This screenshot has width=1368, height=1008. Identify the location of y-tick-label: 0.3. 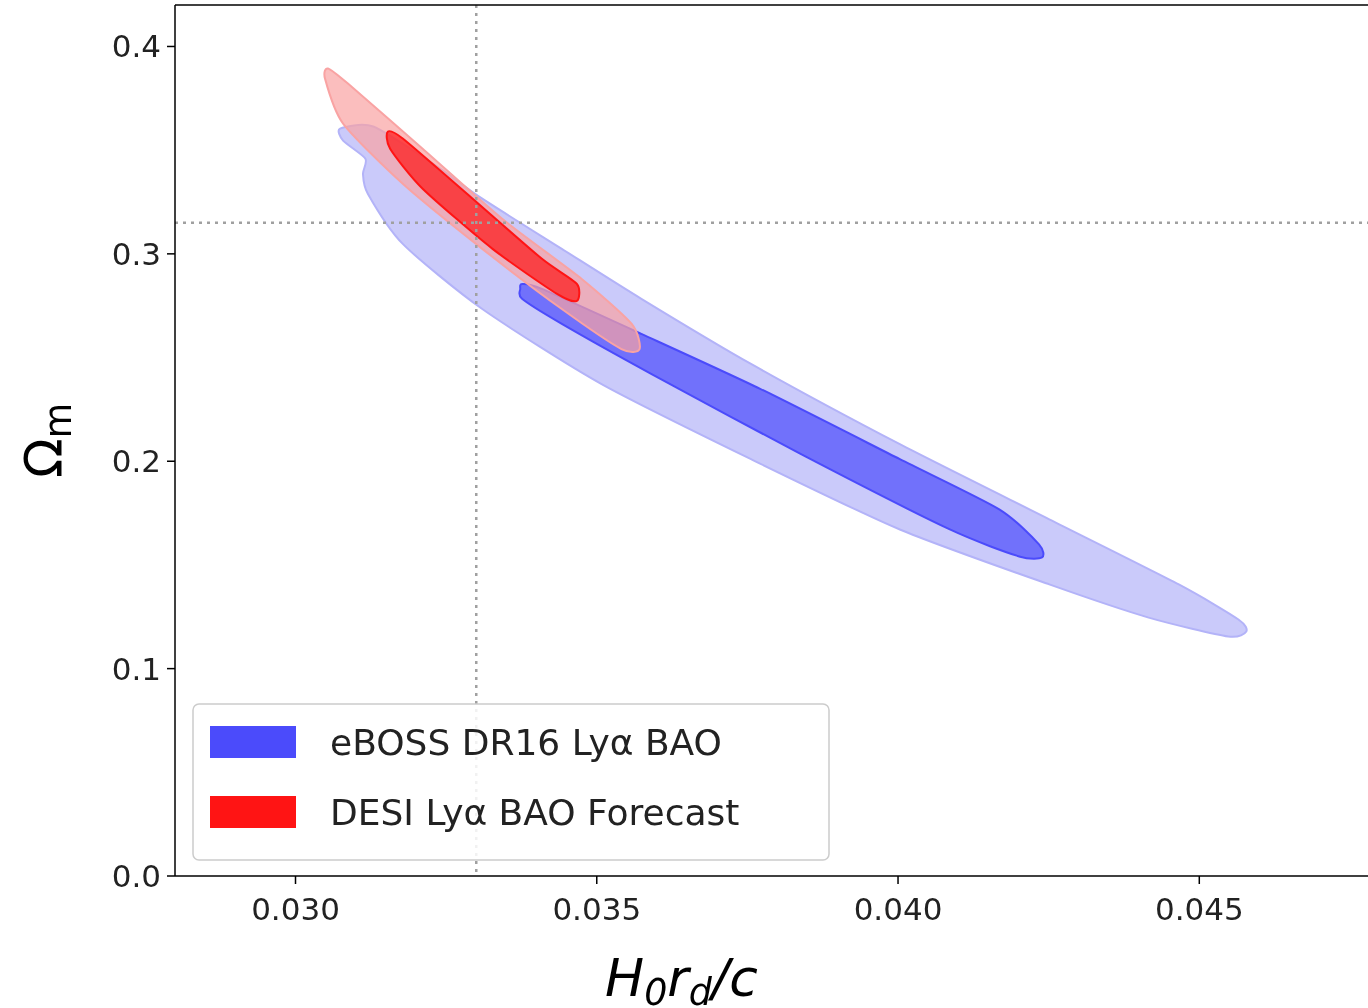
(136, 253).